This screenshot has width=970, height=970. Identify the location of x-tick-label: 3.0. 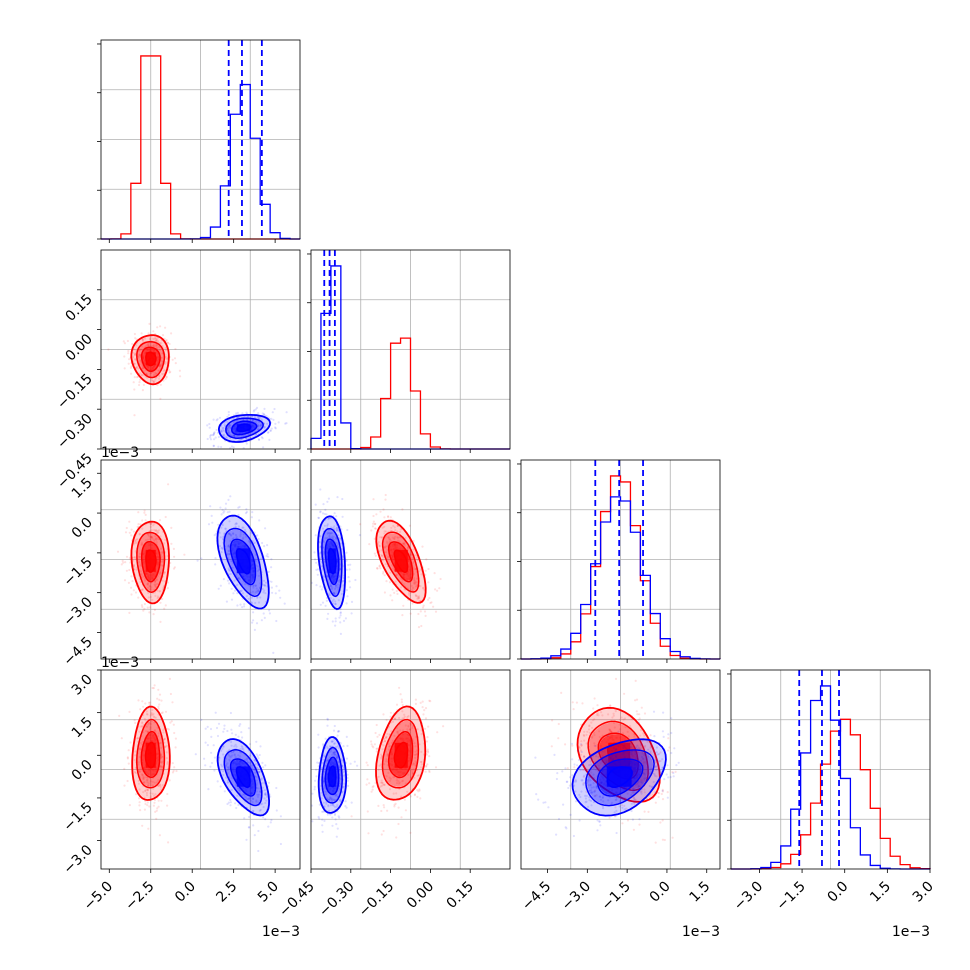
(923, 892).